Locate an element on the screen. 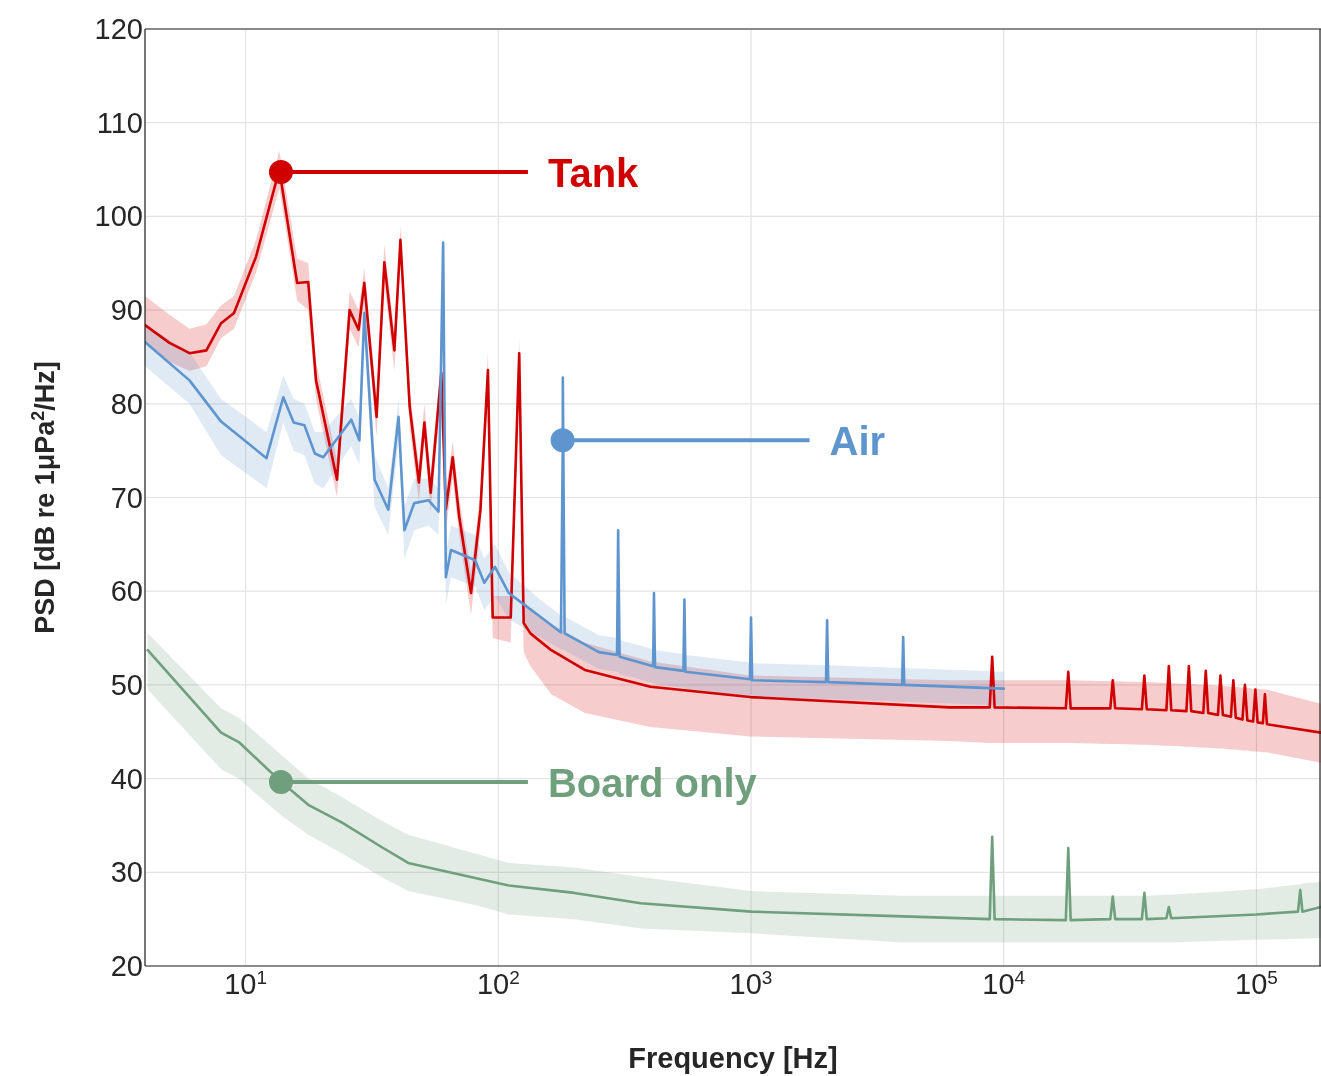  x-tick-label: 10$^{4}$ is located at coordinates (1004, 983).